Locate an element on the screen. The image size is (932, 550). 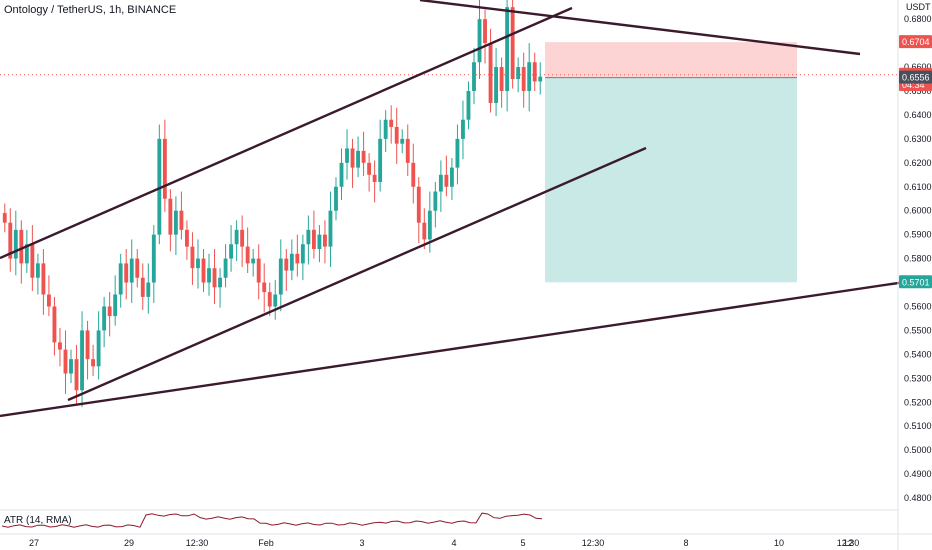
x-tick-label: 3 is located at coordinates (361, 543).